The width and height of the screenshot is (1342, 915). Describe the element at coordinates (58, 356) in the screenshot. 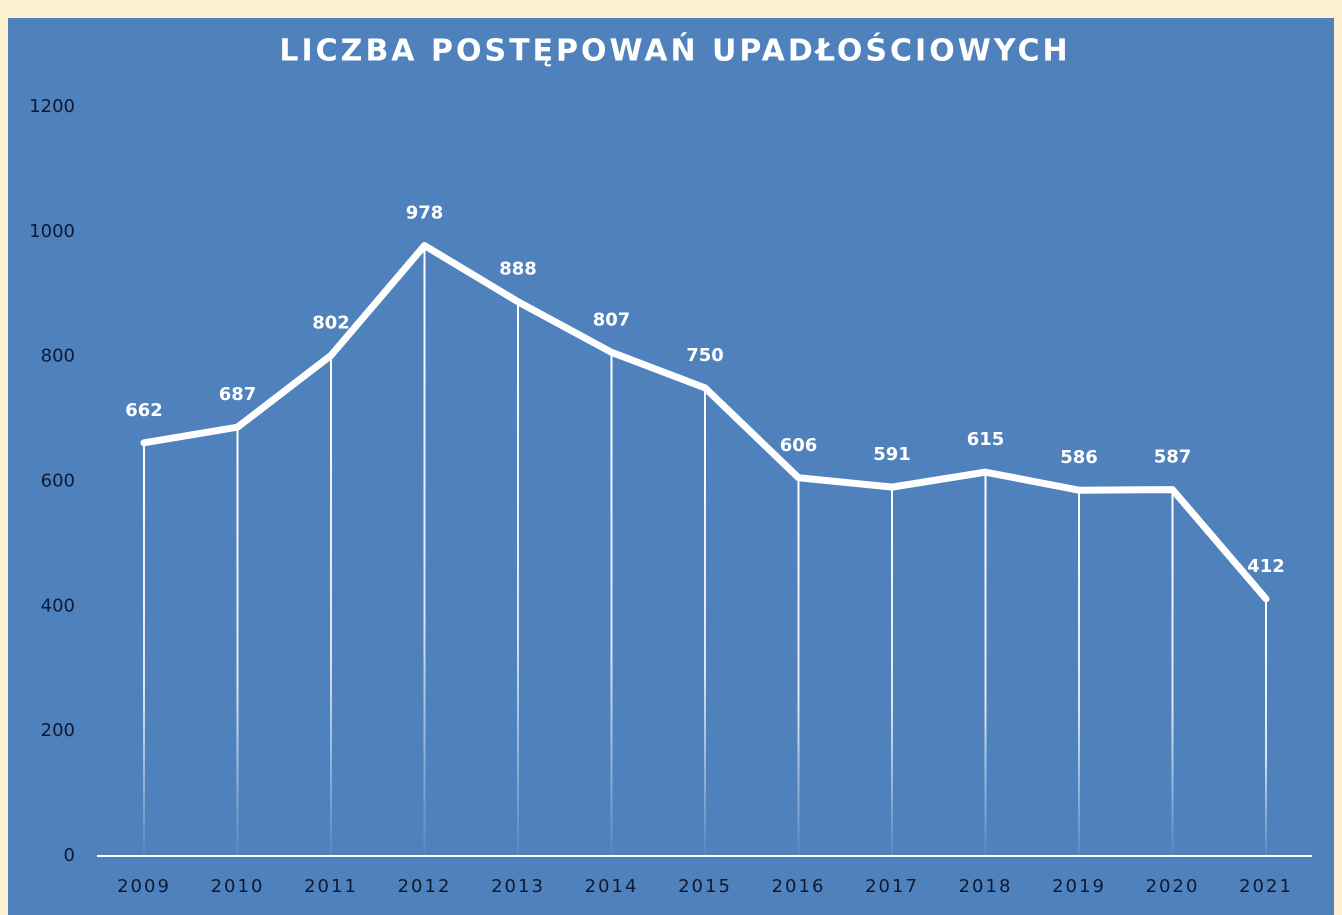

I see `y-tick-label: 800` at that location.